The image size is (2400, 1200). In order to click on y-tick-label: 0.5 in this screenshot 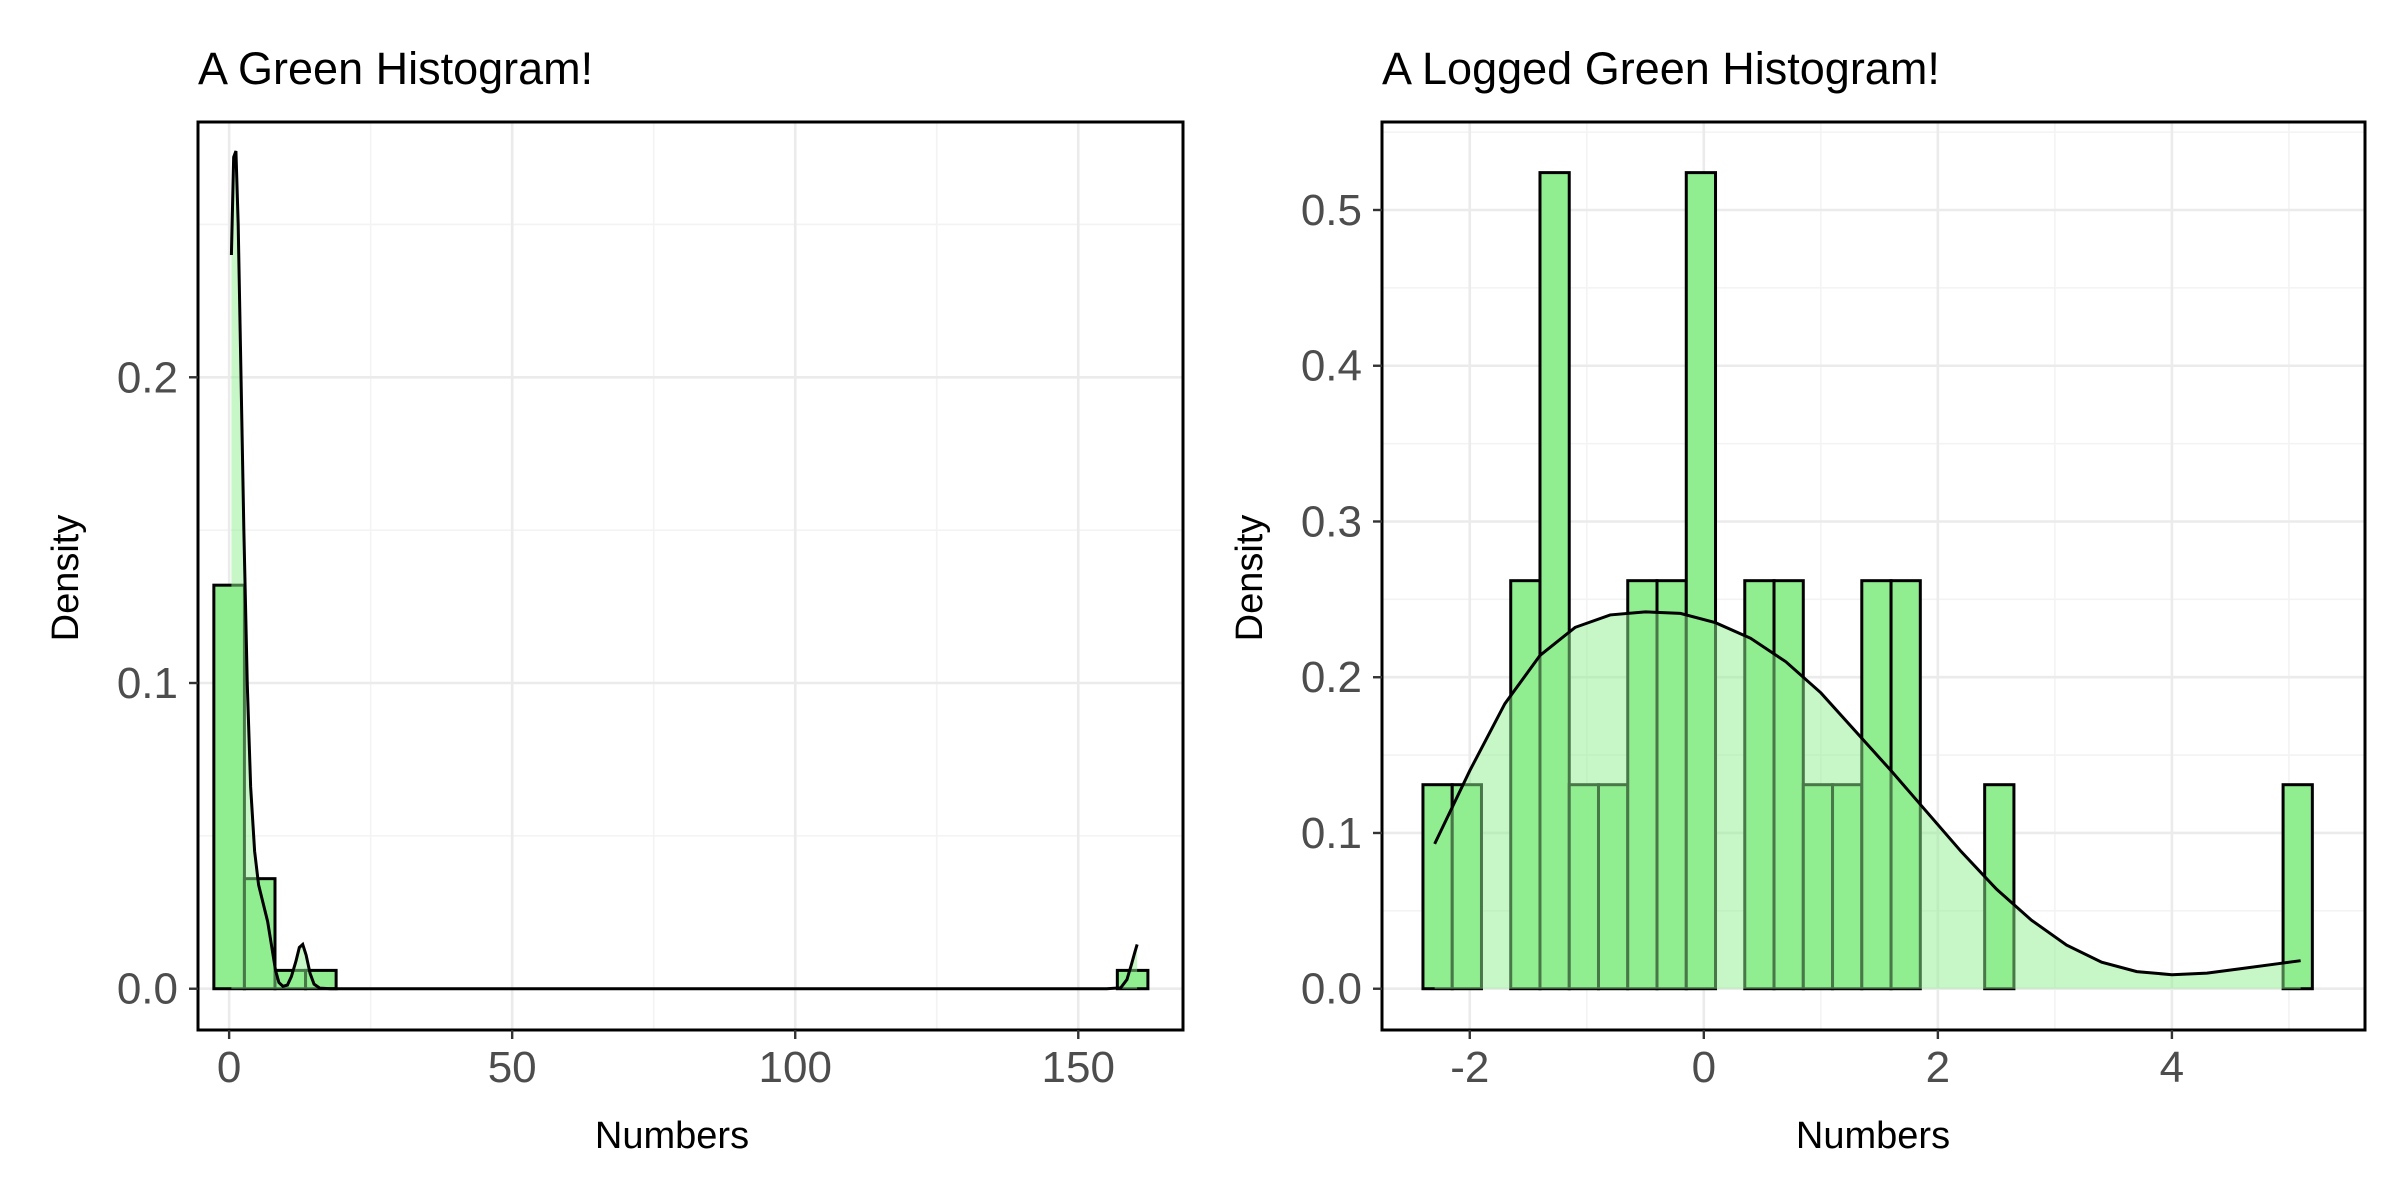, I will do `click(1331, 210)`.